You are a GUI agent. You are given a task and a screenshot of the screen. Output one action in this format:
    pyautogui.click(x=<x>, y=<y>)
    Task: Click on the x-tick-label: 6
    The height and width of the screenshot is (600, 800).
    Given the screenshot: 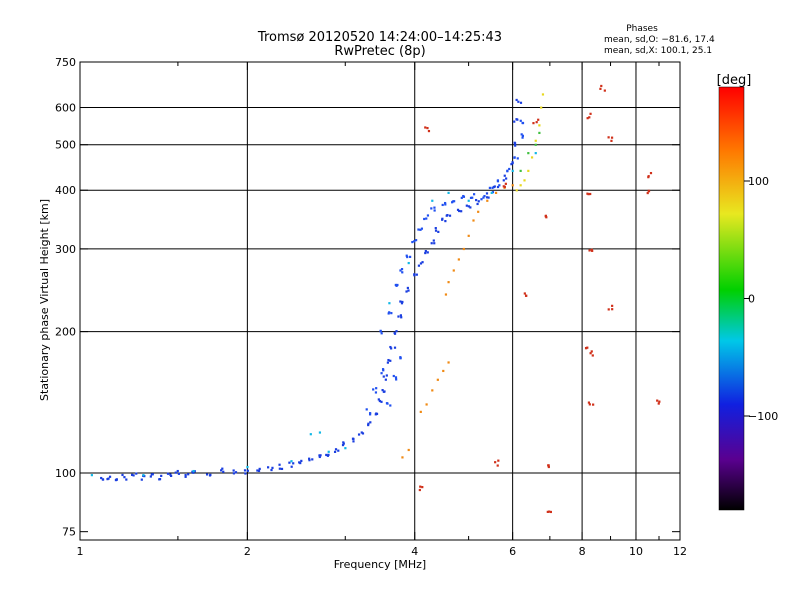 What is the action you would take?
    pyautogui.click(x=512, y=551)
    